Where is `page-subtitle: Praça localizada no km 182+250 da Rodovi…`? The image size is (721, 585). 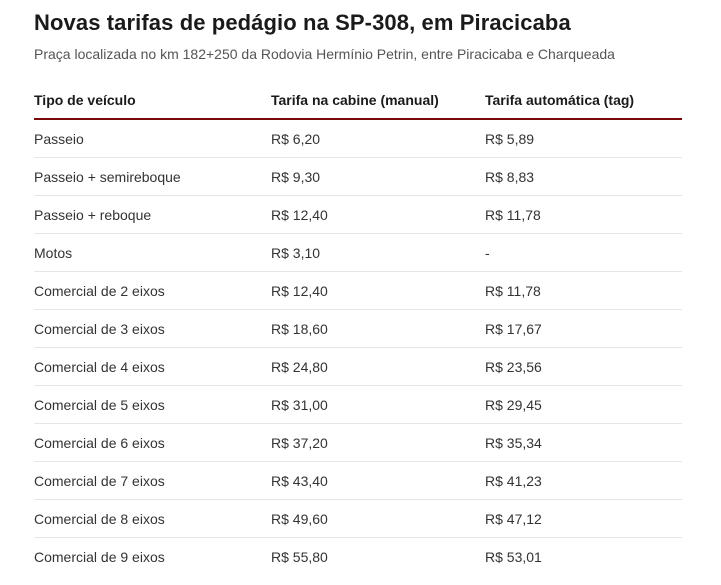 page-subtitle: Praça localizada no km 182+250 da Rodovi… is located at coordinates (324, 54).